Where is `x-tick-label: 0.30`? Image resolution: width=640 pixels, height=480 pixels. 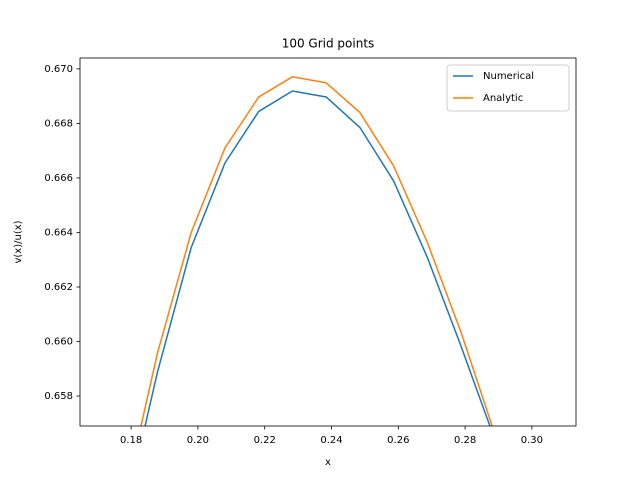
x-tick-label: 0.30 is located at coordinates (532, 440).